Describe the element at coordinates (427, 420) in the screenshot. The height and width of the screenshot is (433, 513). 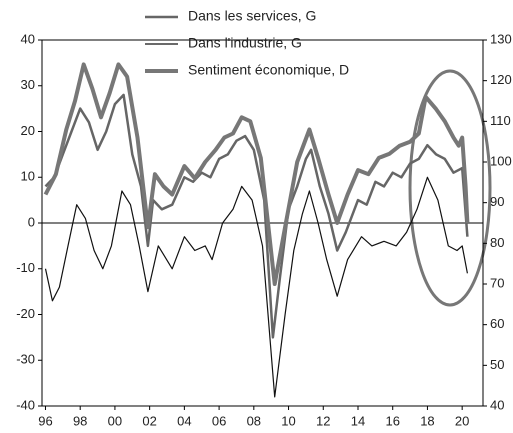
I see `x-tick-label: 18` at that location.